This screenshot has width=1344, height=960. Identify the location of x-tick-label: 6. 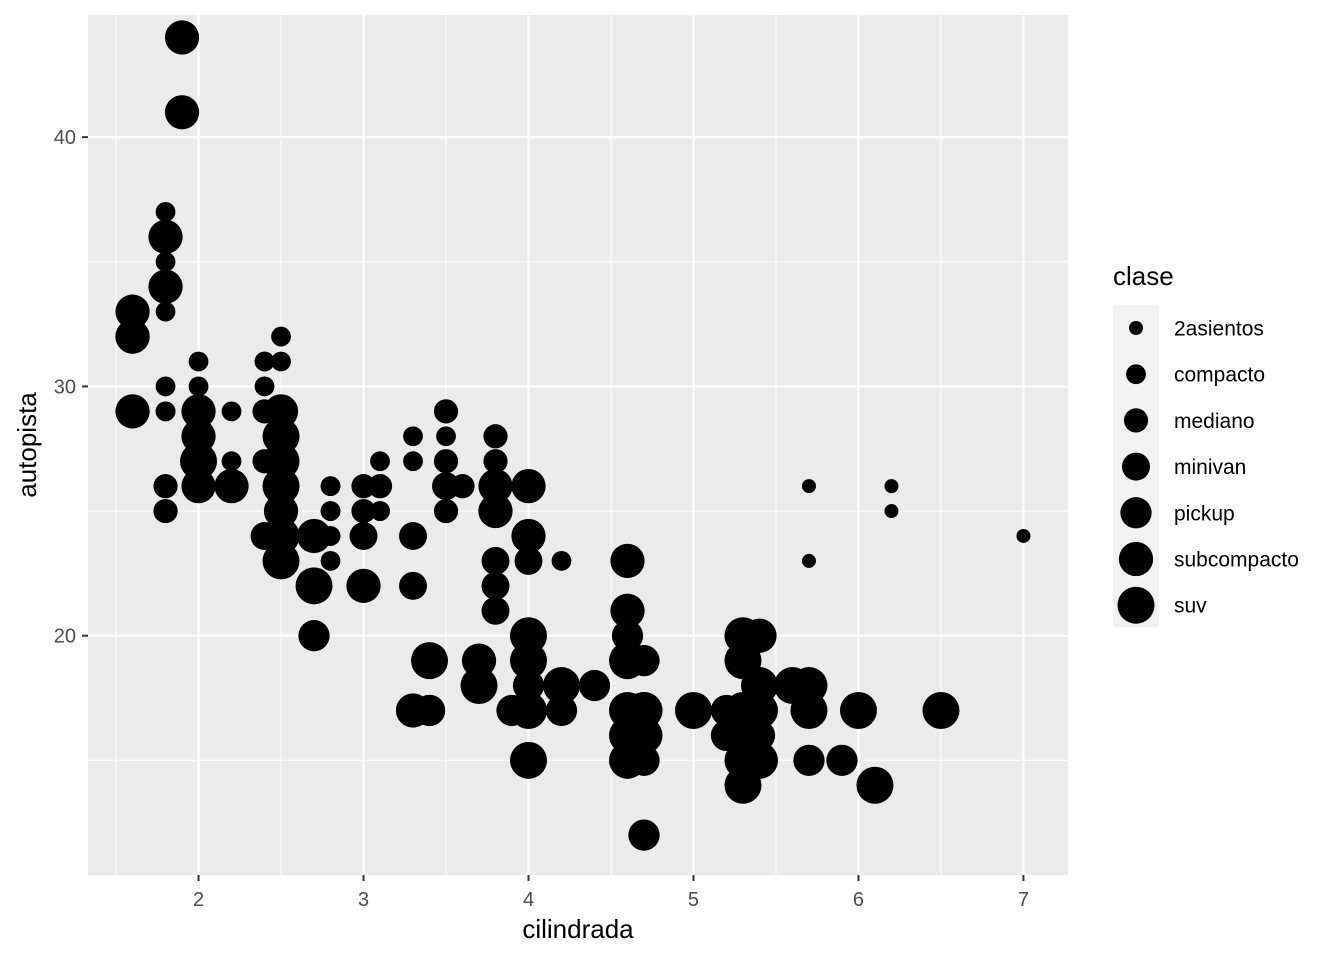
(858, 900).